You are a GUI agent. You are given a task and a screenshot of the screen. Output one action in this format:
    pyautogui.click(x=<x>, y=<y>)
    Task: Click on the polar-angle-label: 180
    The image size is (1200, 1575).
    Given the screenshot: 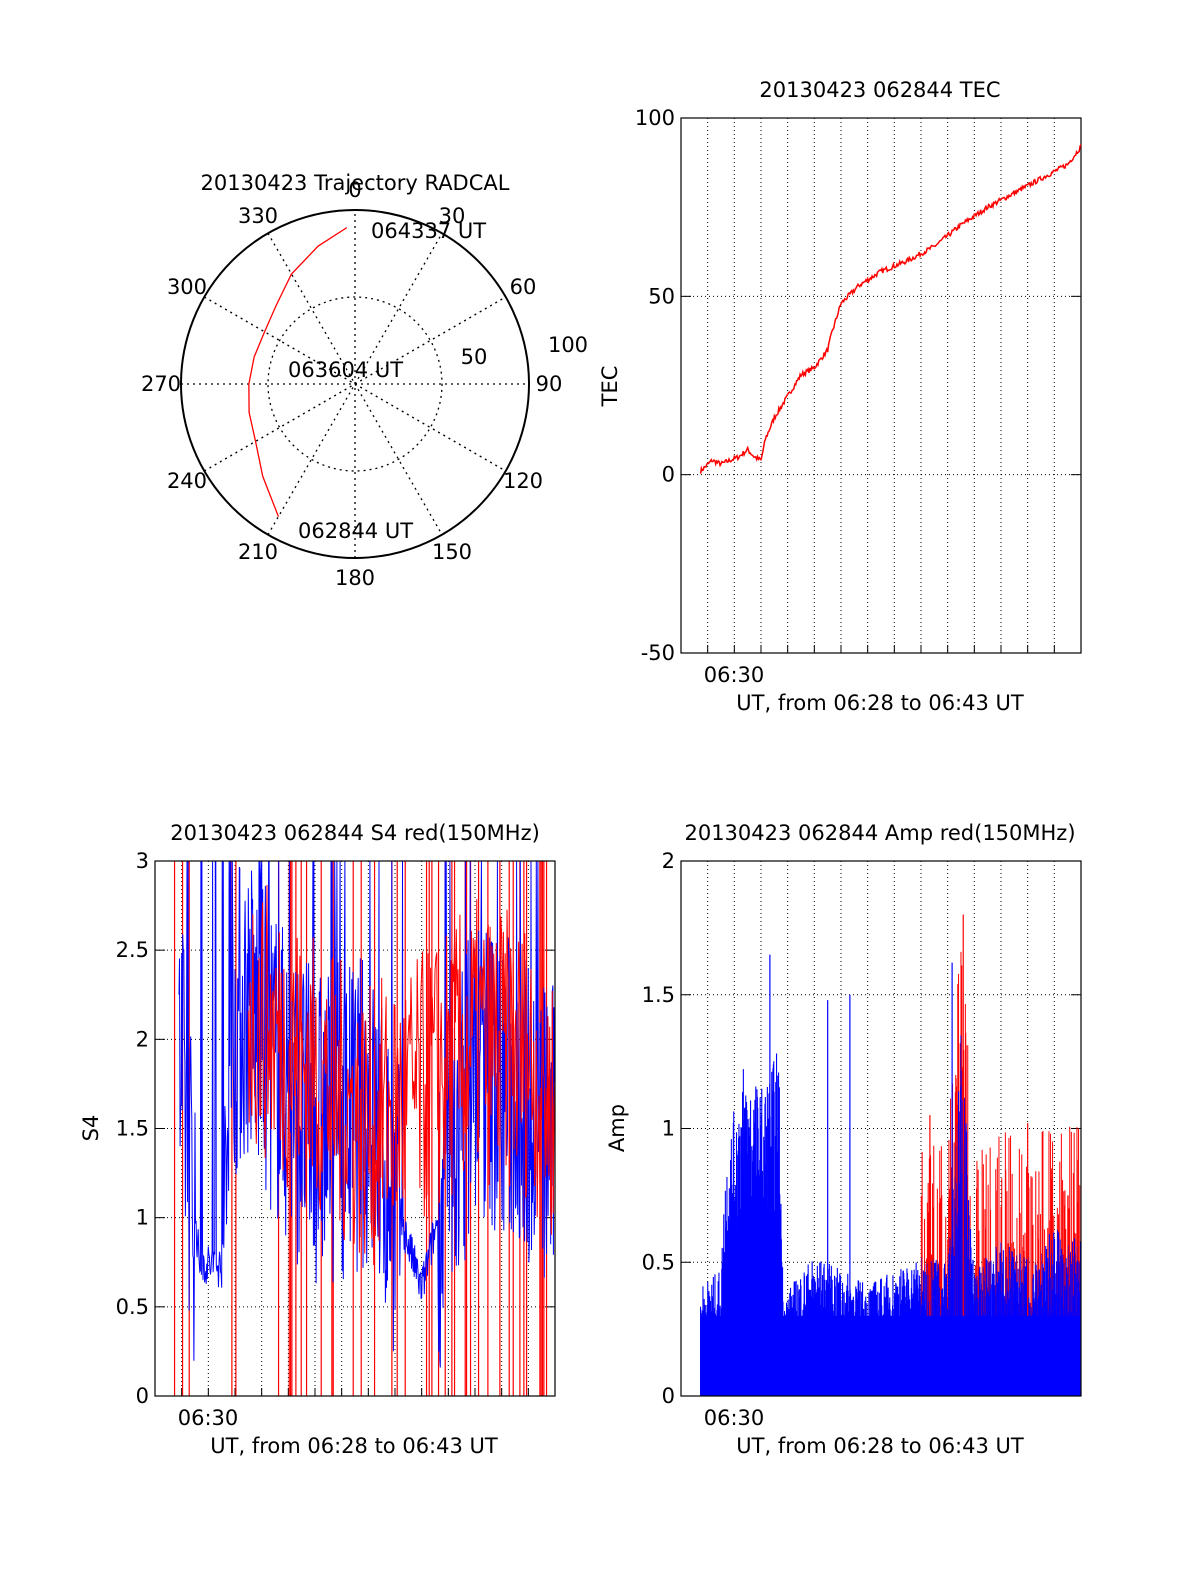 What is the action you would take?
    pyautogui.click(x=355, y=578)
    